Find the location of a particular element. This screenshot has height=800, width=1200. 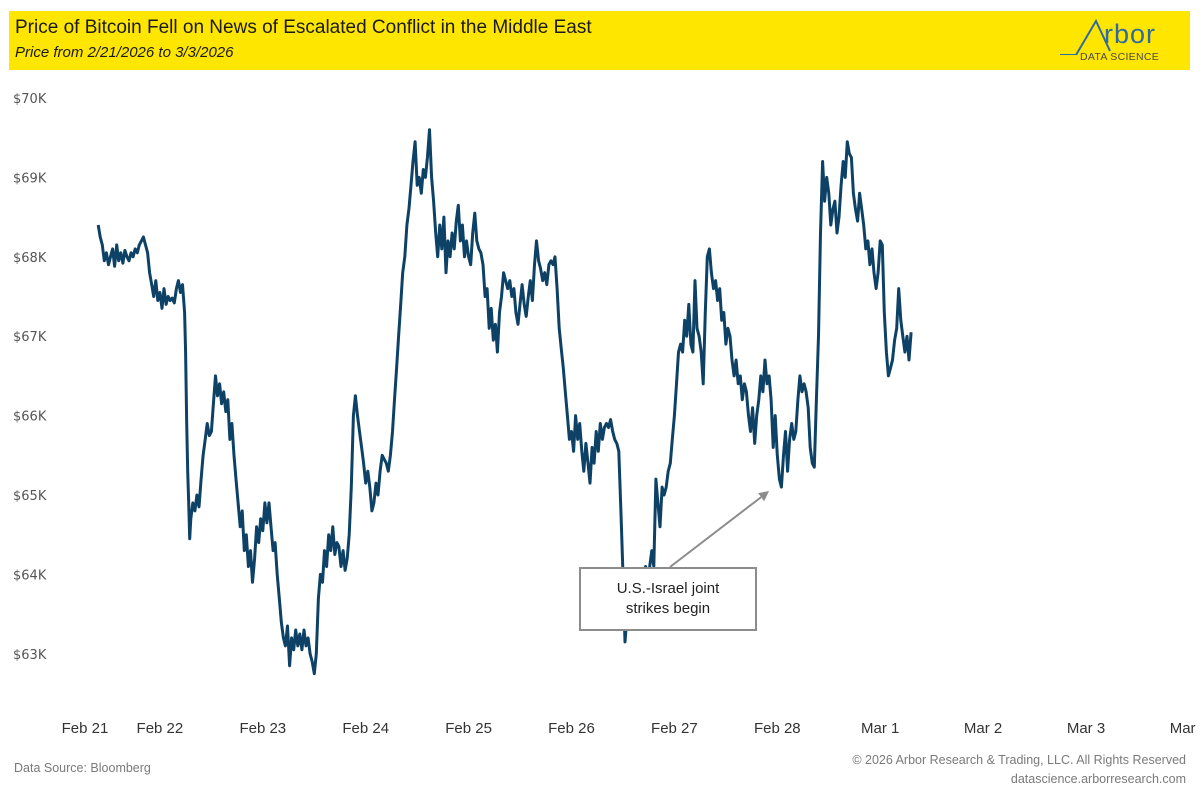

y-tick-label: $68K is located at coordinates (30, 258).